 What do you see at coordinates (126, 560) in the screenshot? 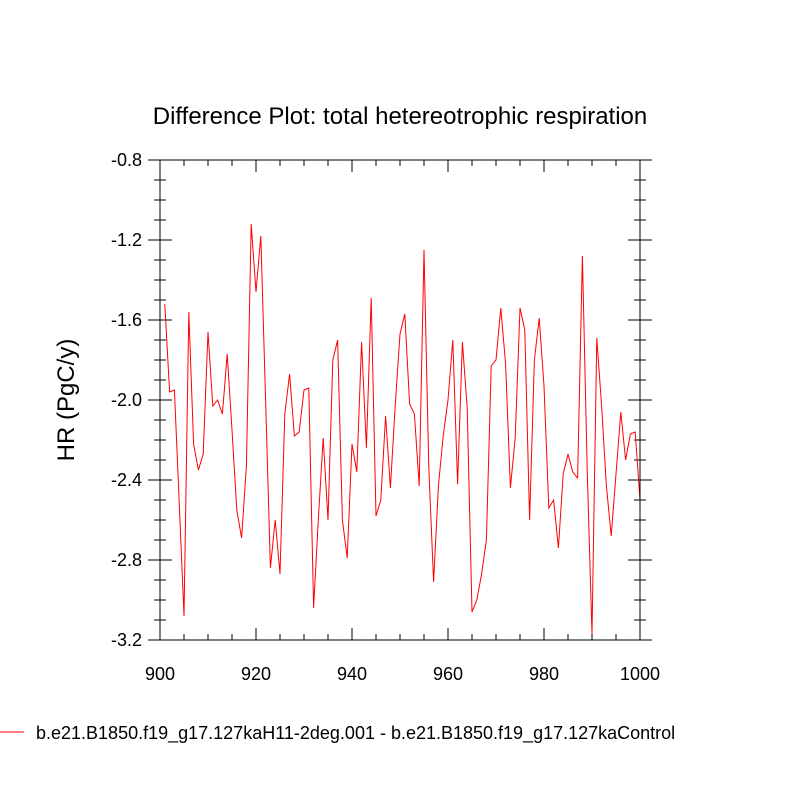
I see `y-tick-label: -2.8` at bounding box center [126, 560].